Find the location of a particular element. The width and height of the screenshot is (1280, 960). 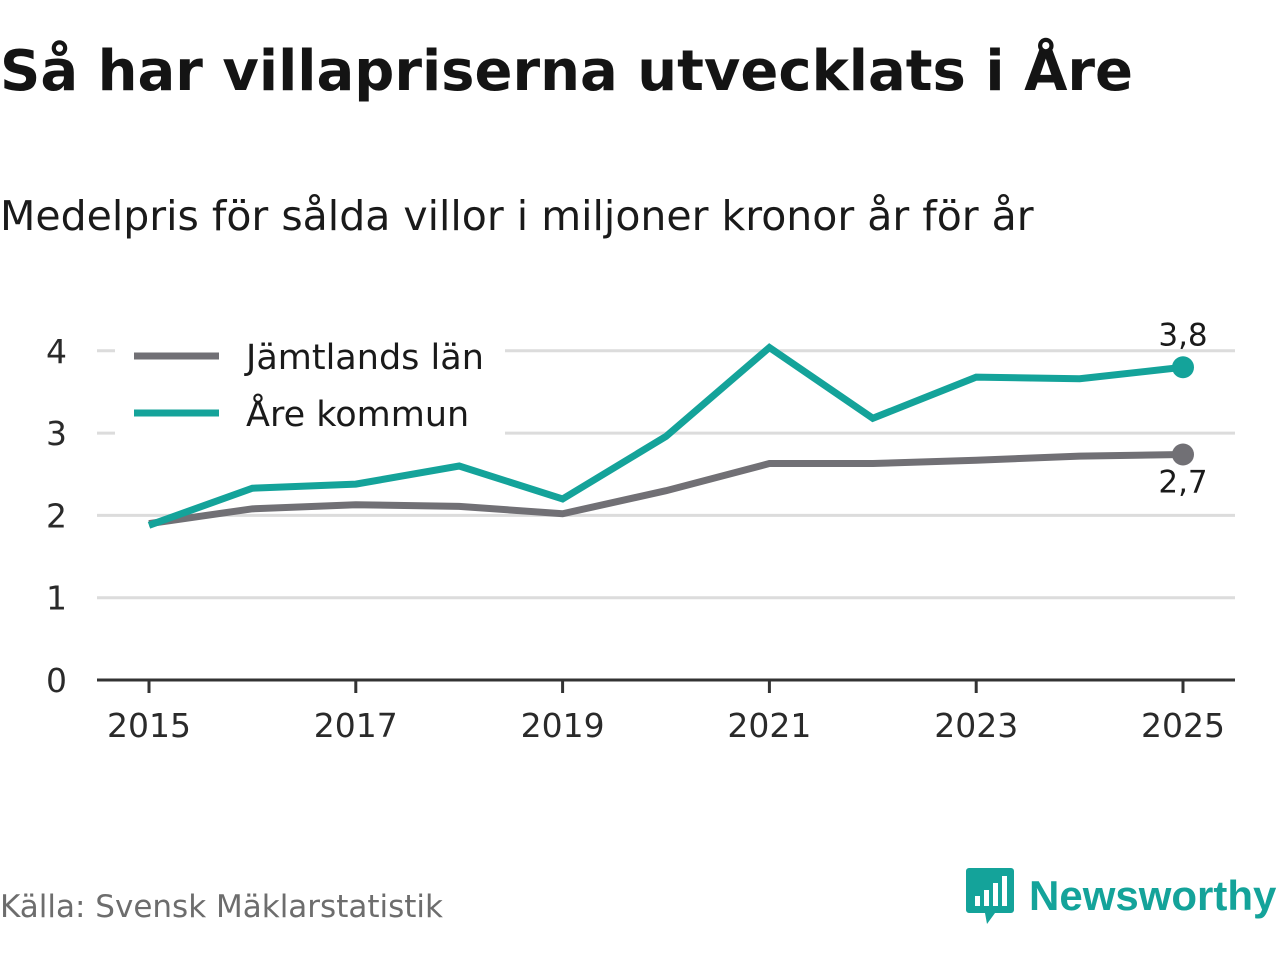

series-end-label-0: 2,7 is located at coordinates (1182, 482).